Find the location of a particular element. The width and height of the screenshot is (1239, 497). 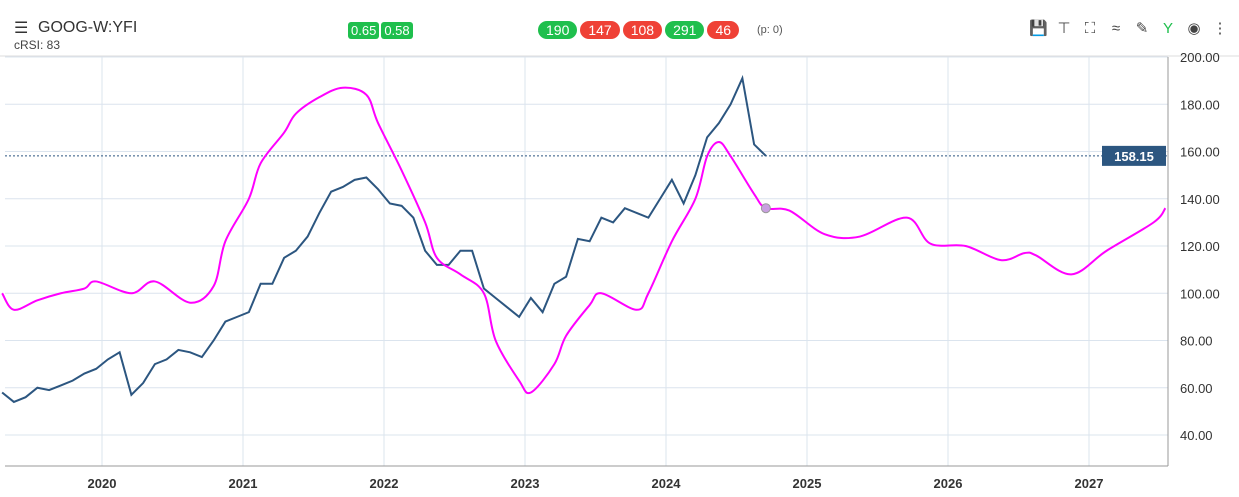

menu-icon: ☰ is located at coordinates (21, 28).